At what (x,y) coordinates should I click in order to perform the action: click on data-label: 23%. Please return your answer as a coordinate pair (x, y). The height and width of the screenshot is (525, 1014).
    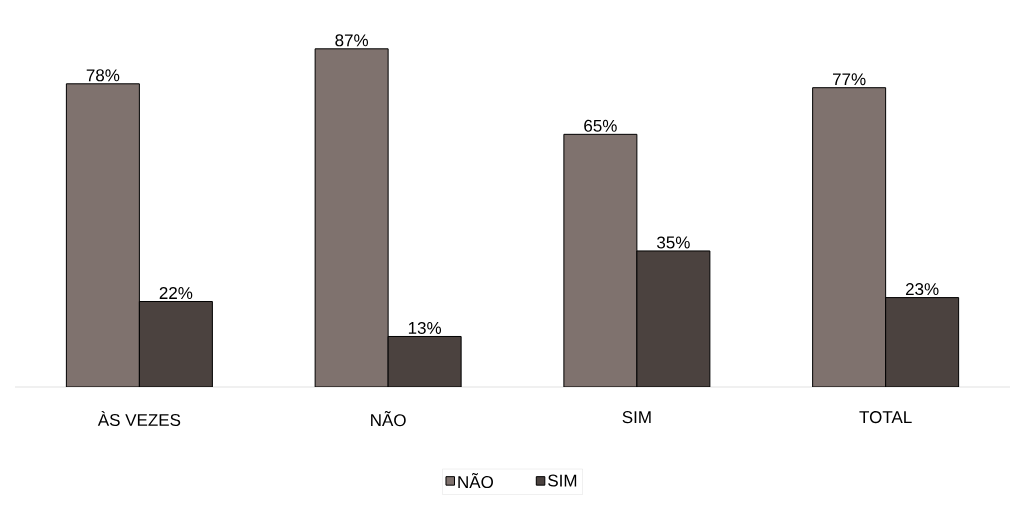
    Looking at the image, I should click on (922, 289).